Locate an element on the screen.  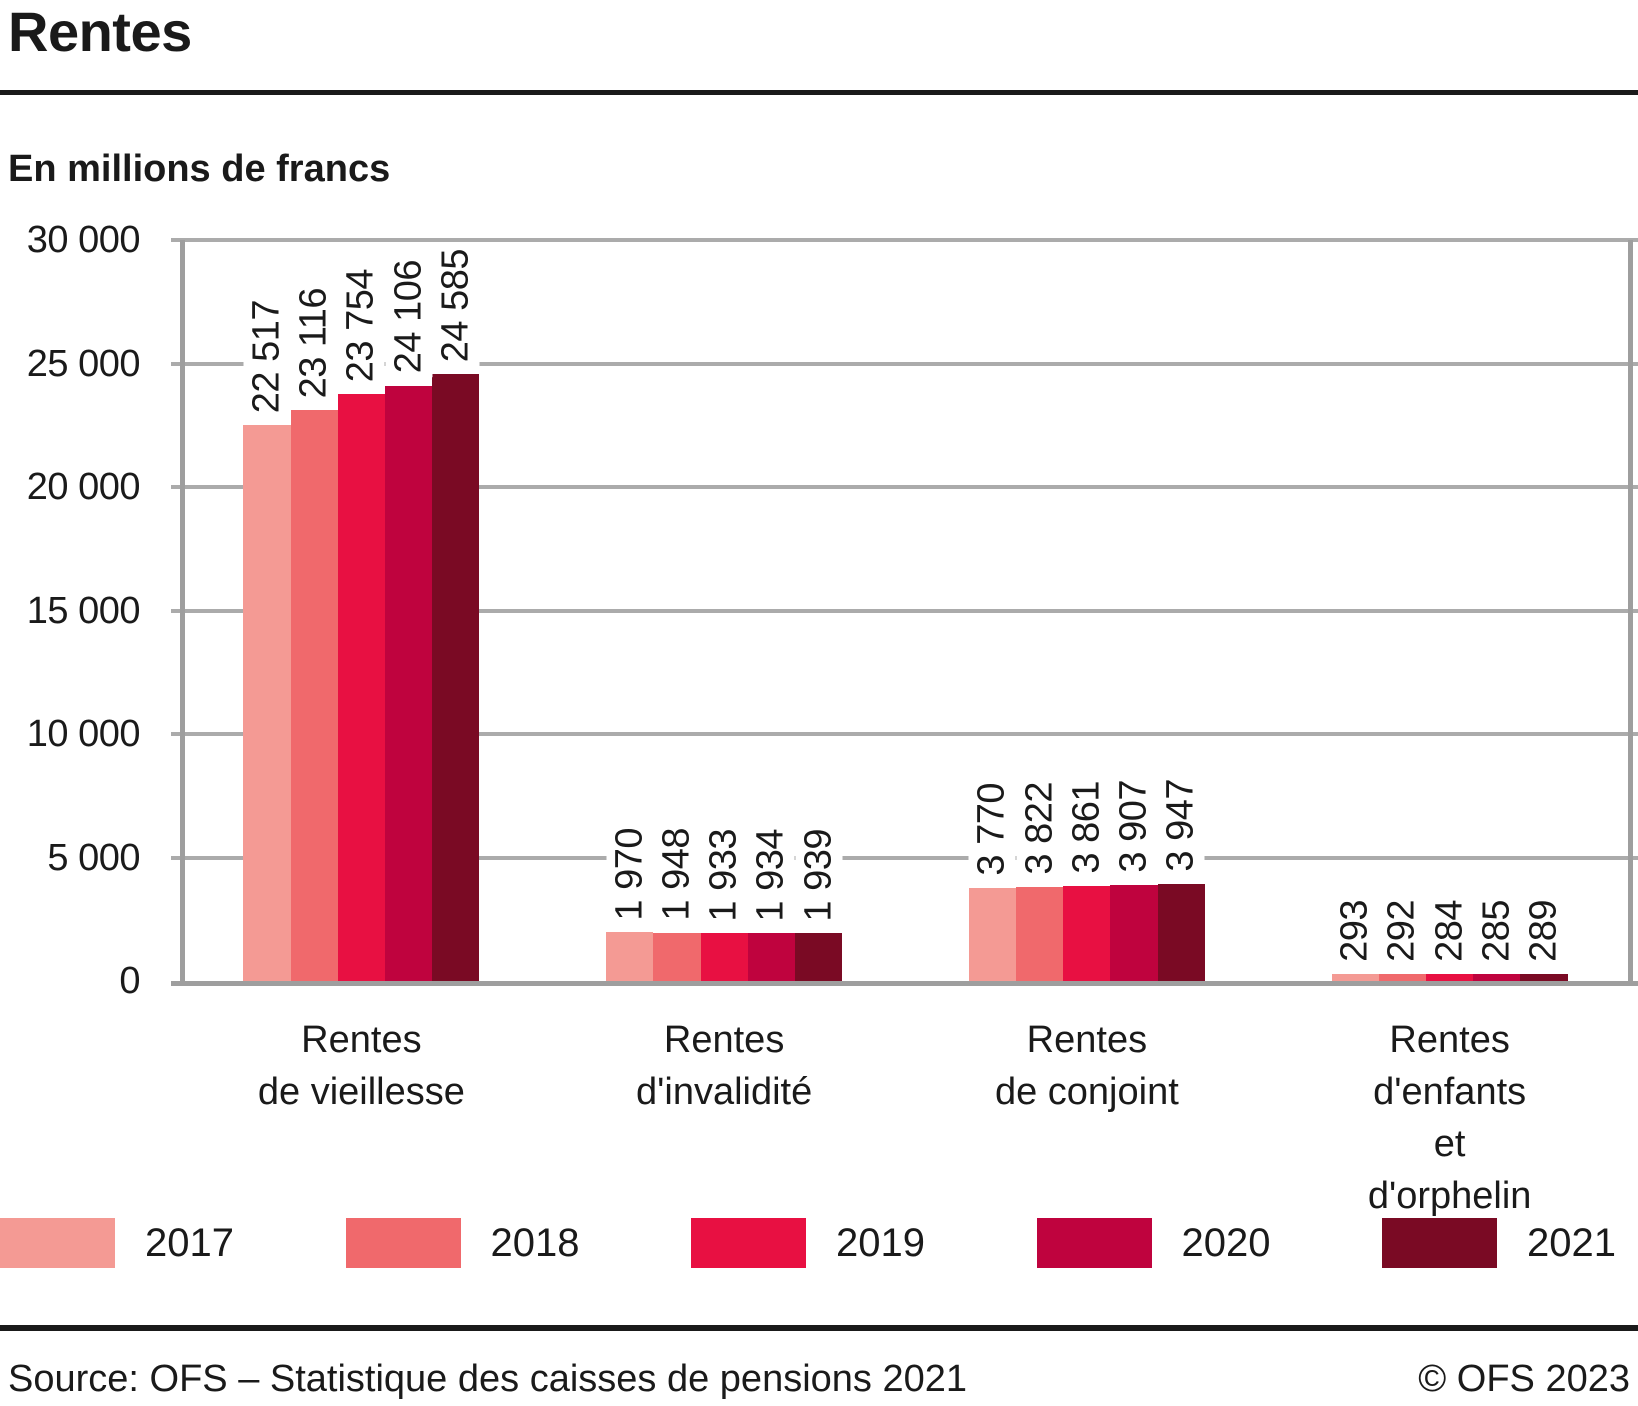
bar-value-label: 284 is located at coordinates (1450, 931).